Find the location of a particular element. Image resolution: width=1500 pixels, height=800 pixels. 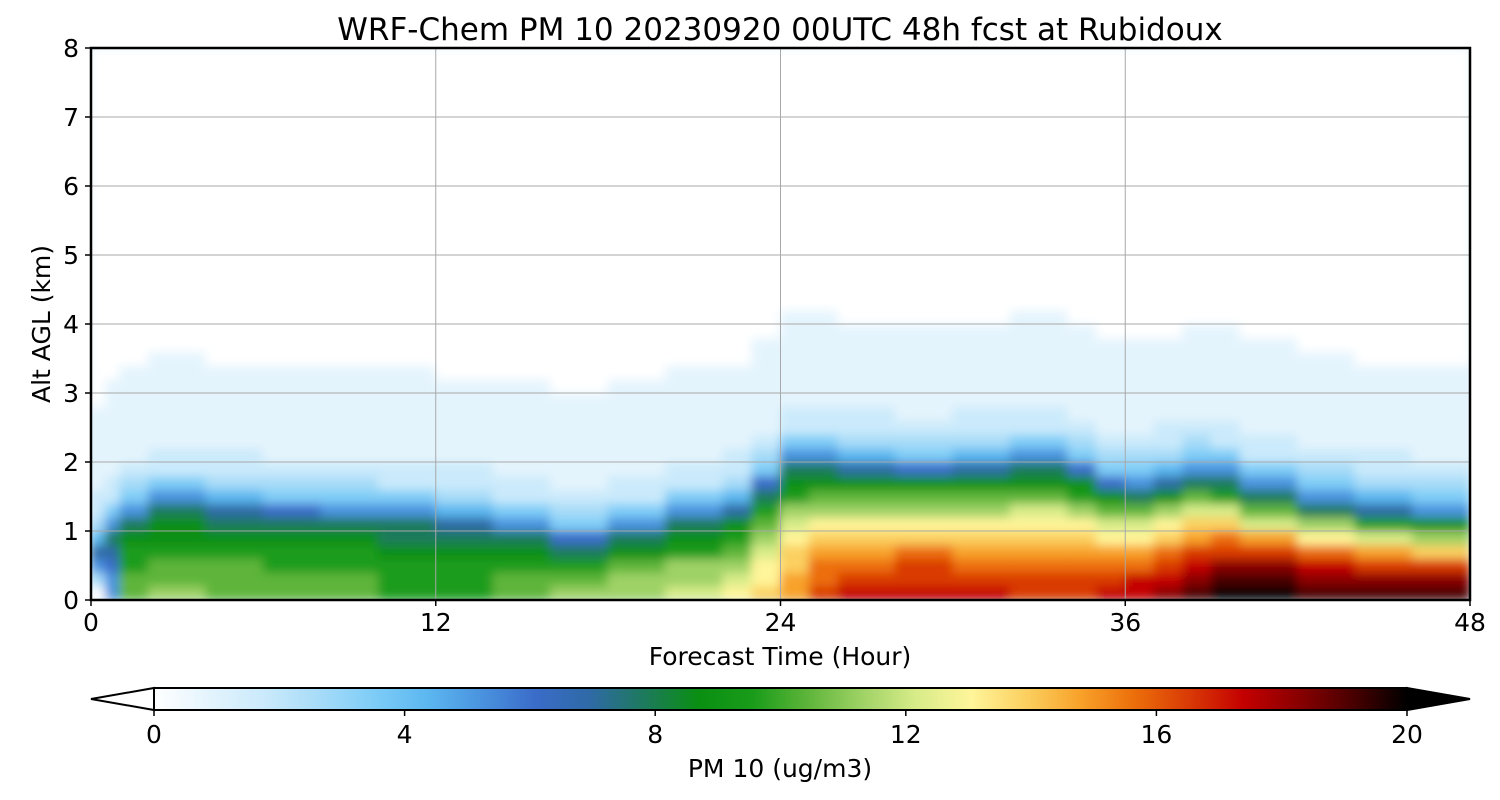

colorbar-min-extension is located at coordinates (122, 699).